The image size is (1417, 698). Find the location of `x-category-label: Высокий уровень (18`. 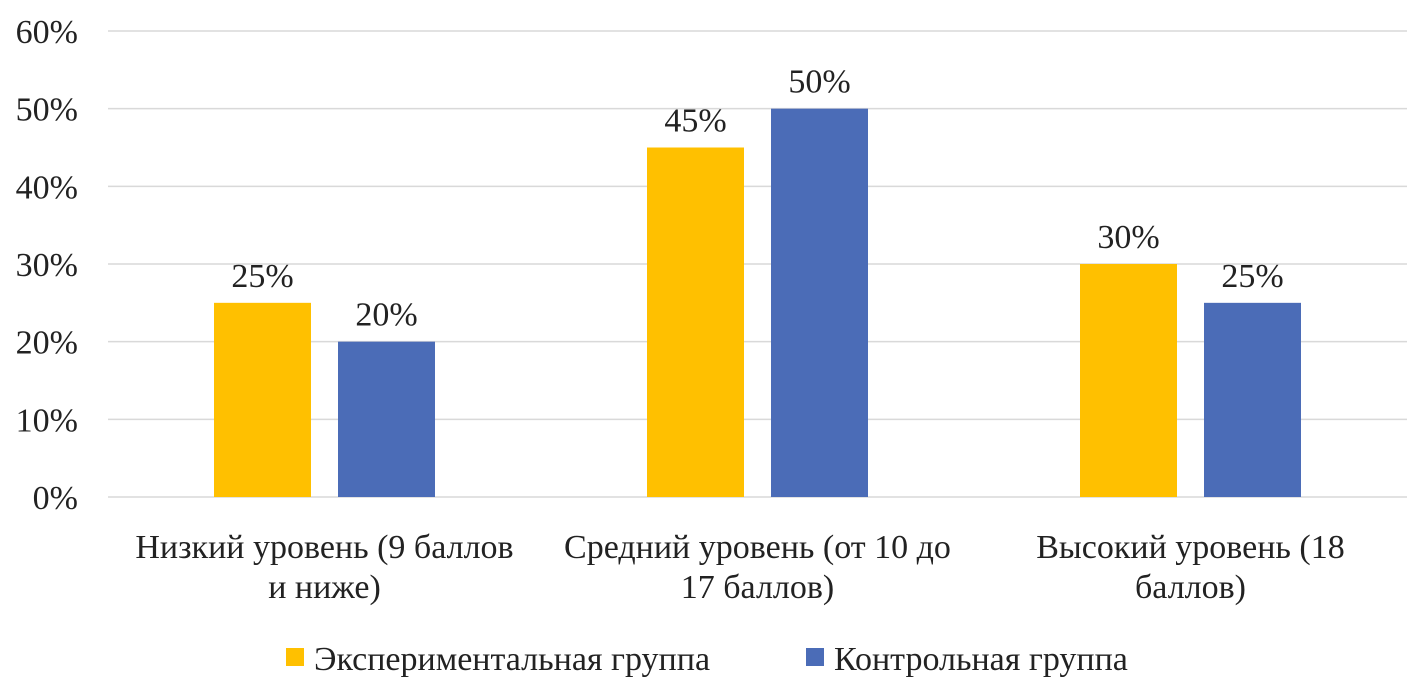

x-category-label: Высокий уровень (18 is located at coordinates (1190, 547).